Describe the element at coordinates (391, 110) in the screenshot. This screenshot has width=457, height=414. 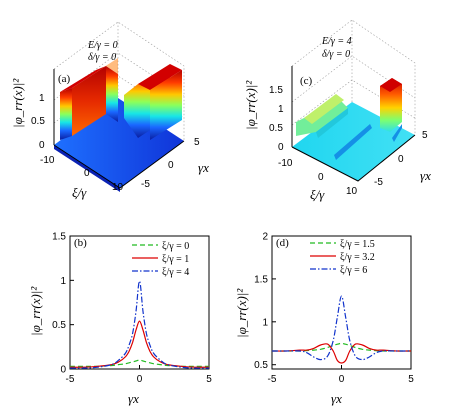
I see `panel-c-peak` at that location.